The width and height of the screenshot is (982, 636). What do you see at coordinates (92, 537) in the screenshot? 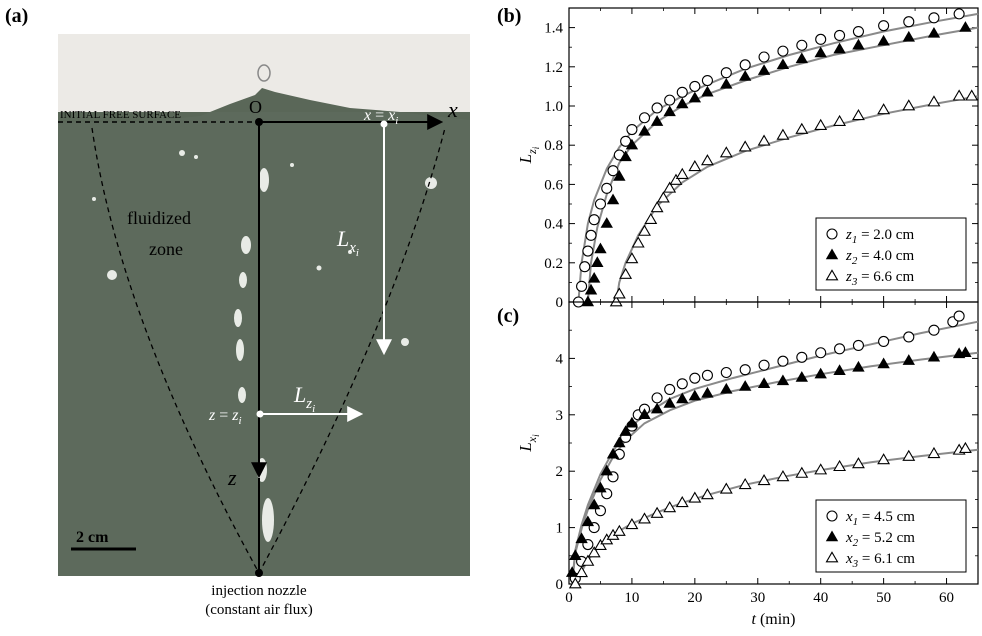
I see `scale-bar-label: 2 cm` at bounding box center [92, 537].